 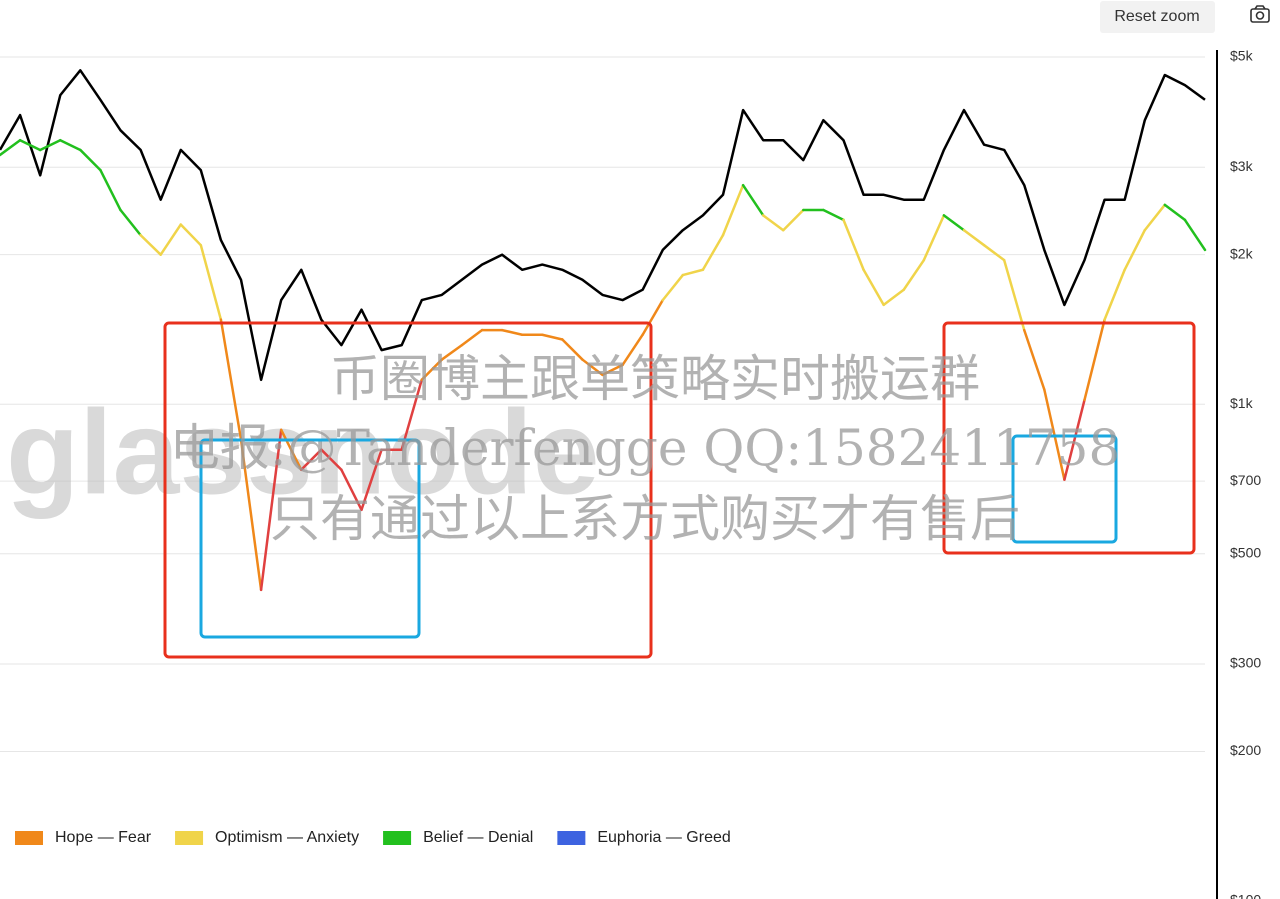 I want to click on y-tick-label: $2k, so click(x=1242, y=253).